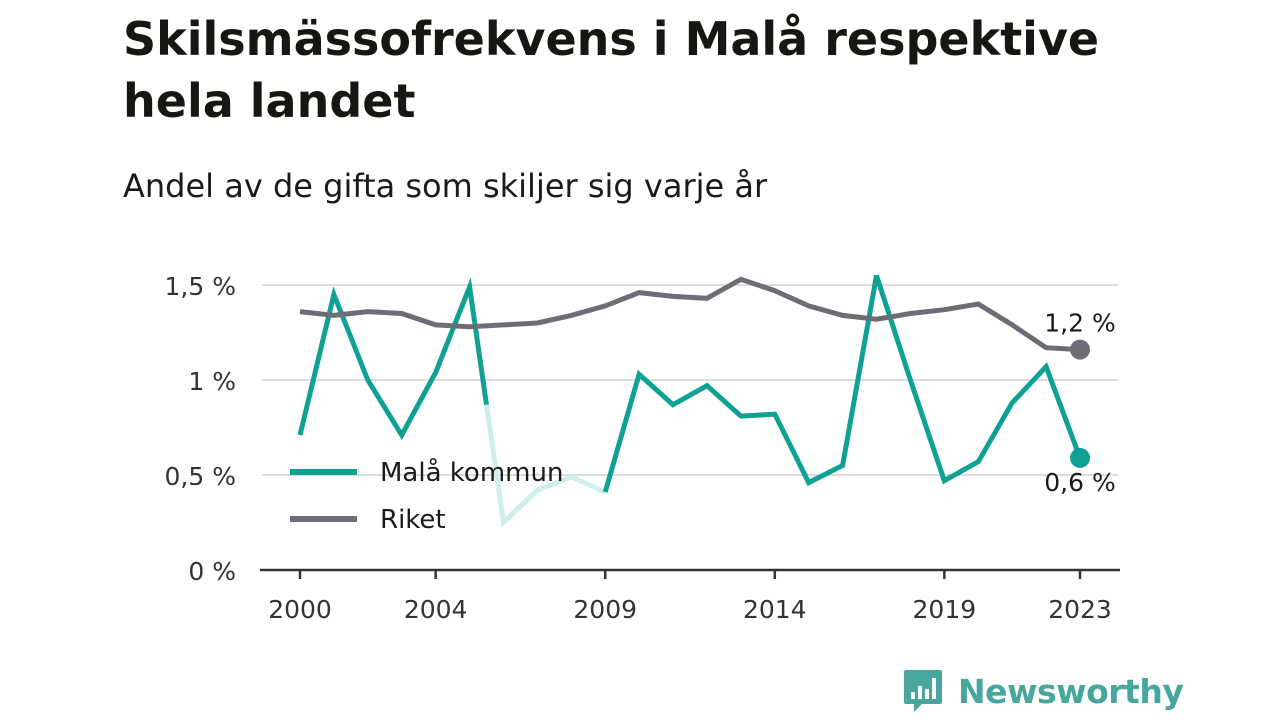 The width and height of the screenshot is (1280, 720). Describe the element at coordinates (1071, 691) in the screenshot. I see `newsworthy-logo-text: Newsworthy` at that location.